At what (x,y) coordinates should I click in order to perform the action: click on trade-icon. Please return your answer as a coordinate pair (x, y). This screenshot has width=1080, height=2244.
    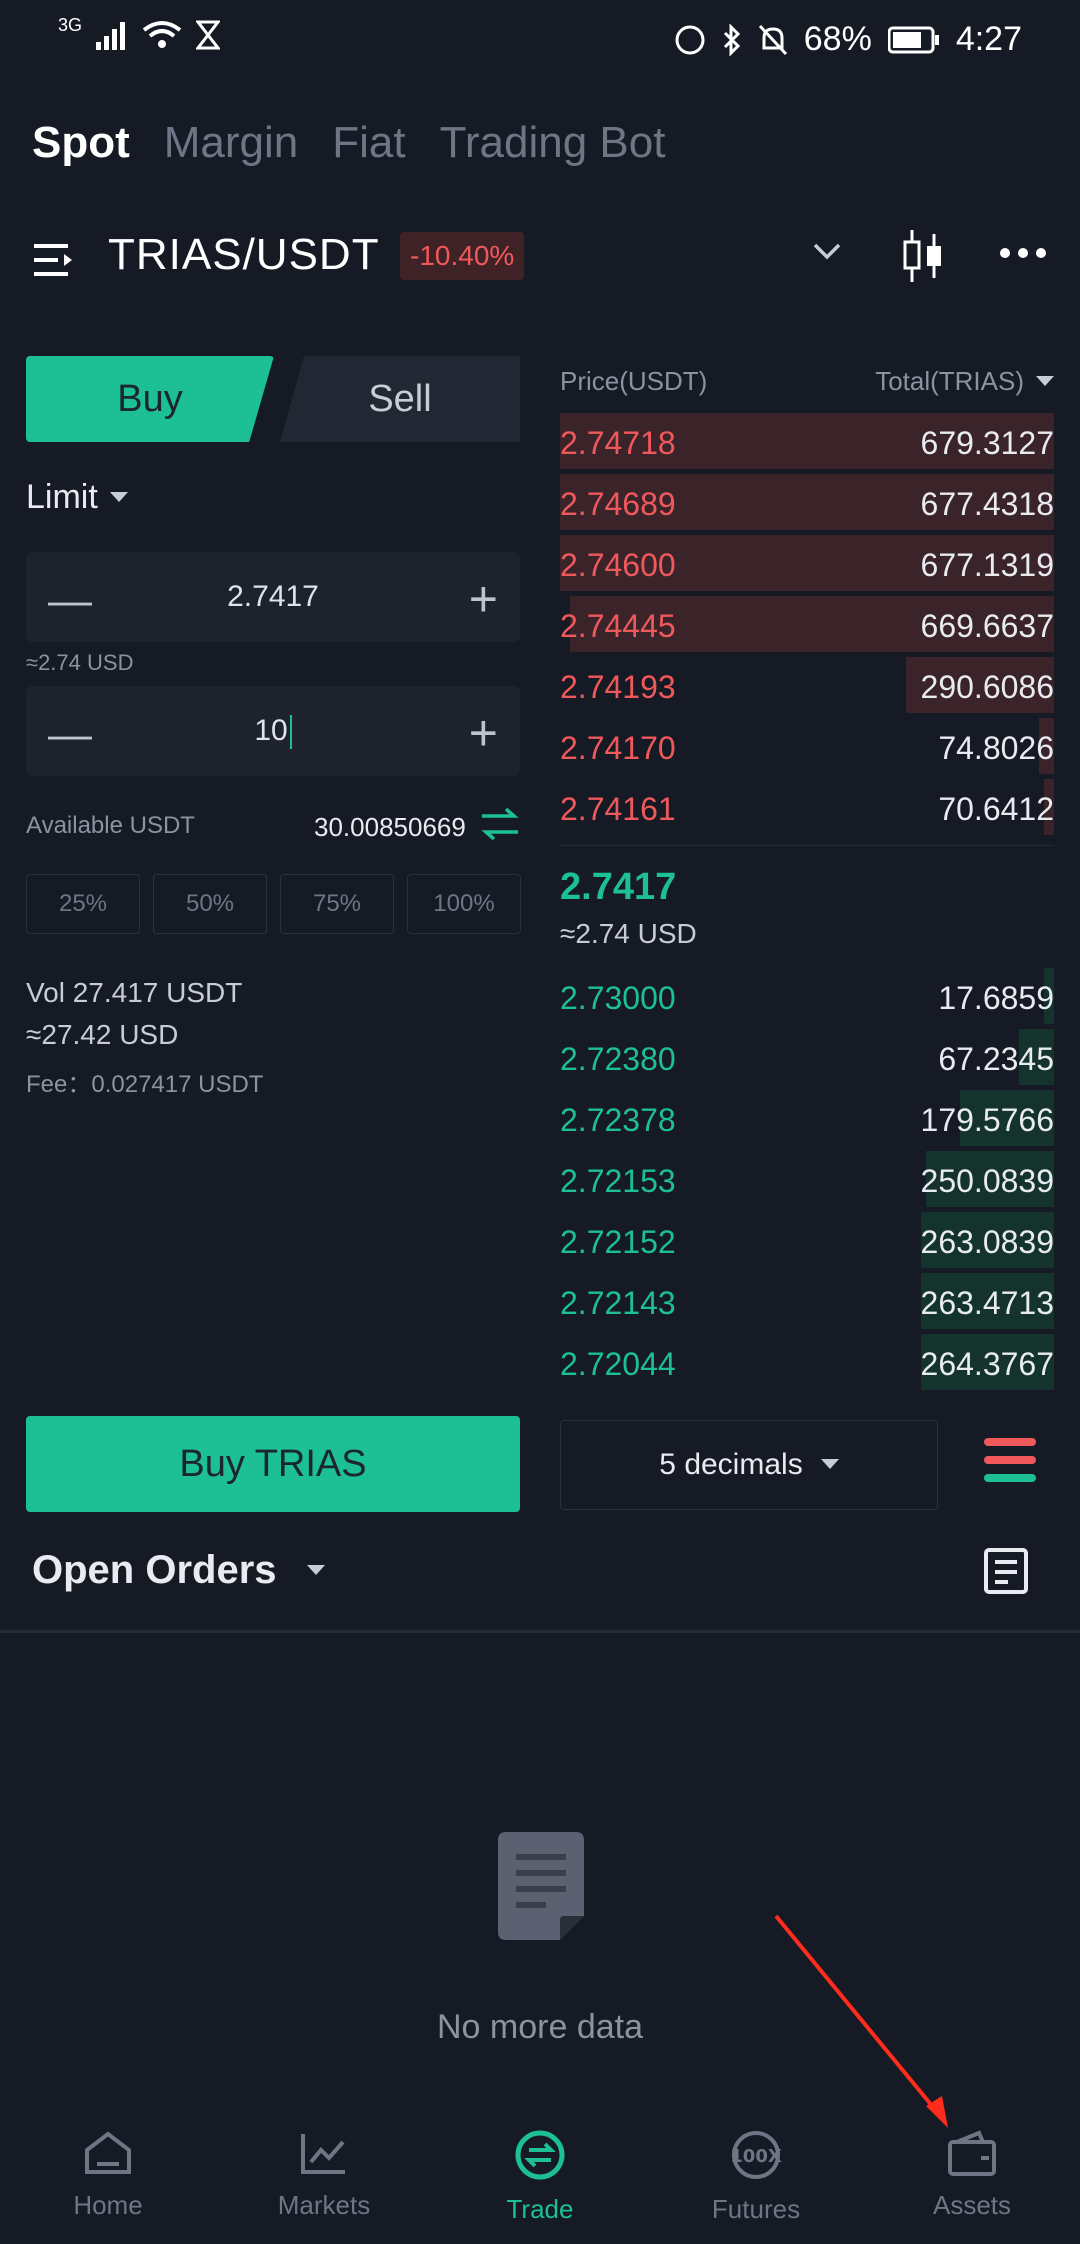
    Looking at the image, I should click on (540, 2155).